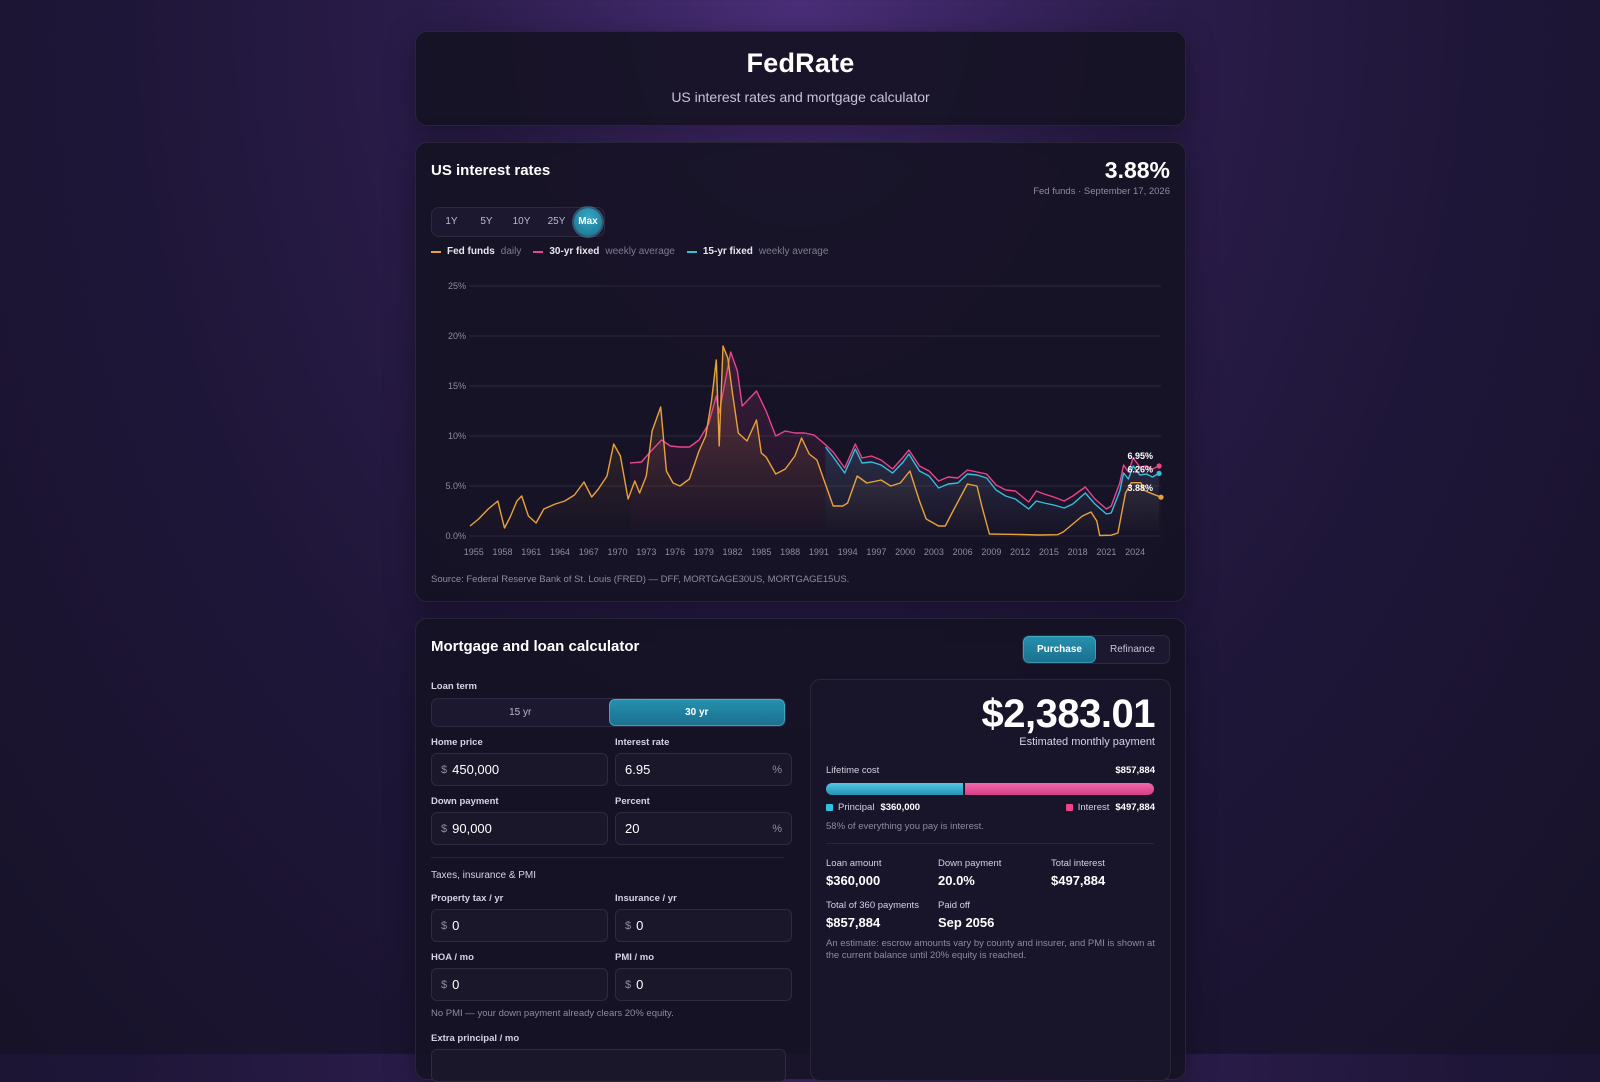  I want to click on legend-15yr: 15-yr fixed weekly average, so click(757, 251).